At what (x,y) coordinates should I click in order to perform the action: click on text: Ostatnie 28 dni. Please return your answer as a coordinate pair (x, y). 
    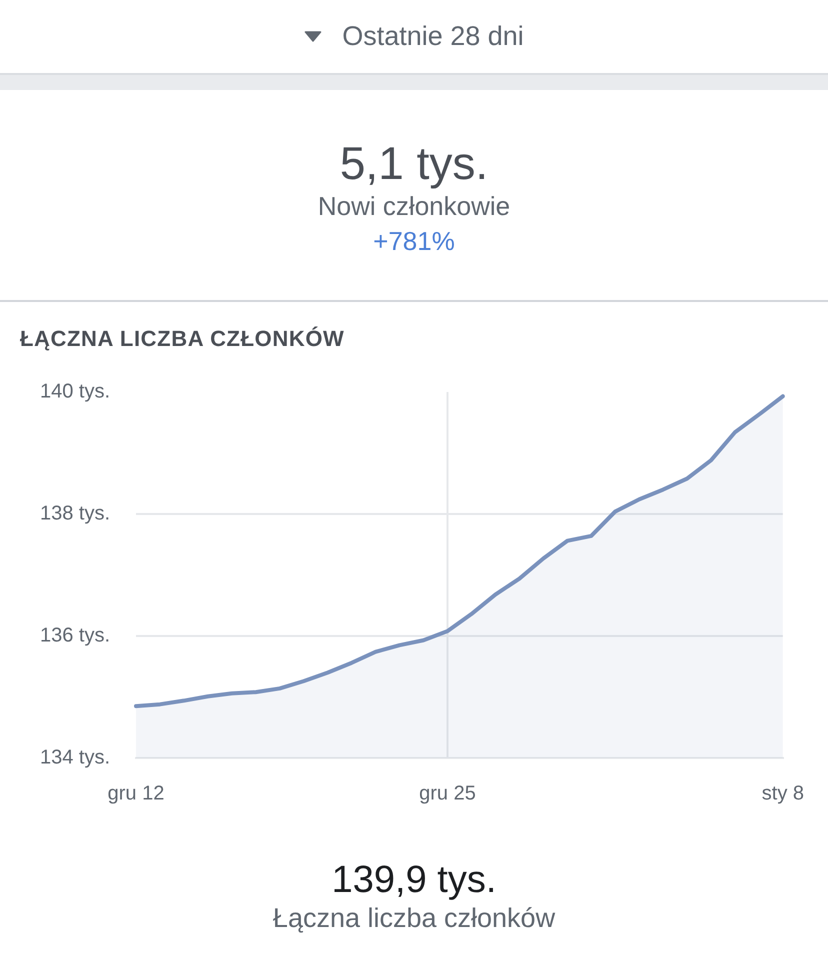
    Looking at the image, I should click on (433, 36).